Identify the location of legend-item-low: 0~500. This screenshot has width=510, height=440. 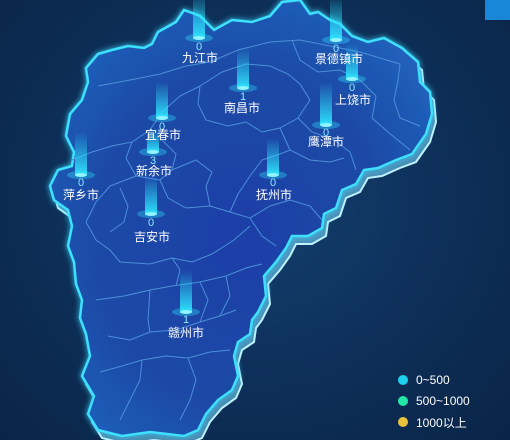
(453, 380).